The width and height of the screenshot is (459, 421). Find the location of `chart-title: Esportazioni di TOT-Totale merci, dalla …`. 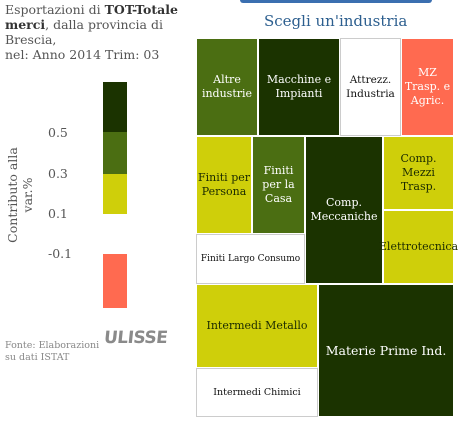

chart-title: Esportazioni di TOT-Totale merci, dalla … is located at coordinates (95, 32).